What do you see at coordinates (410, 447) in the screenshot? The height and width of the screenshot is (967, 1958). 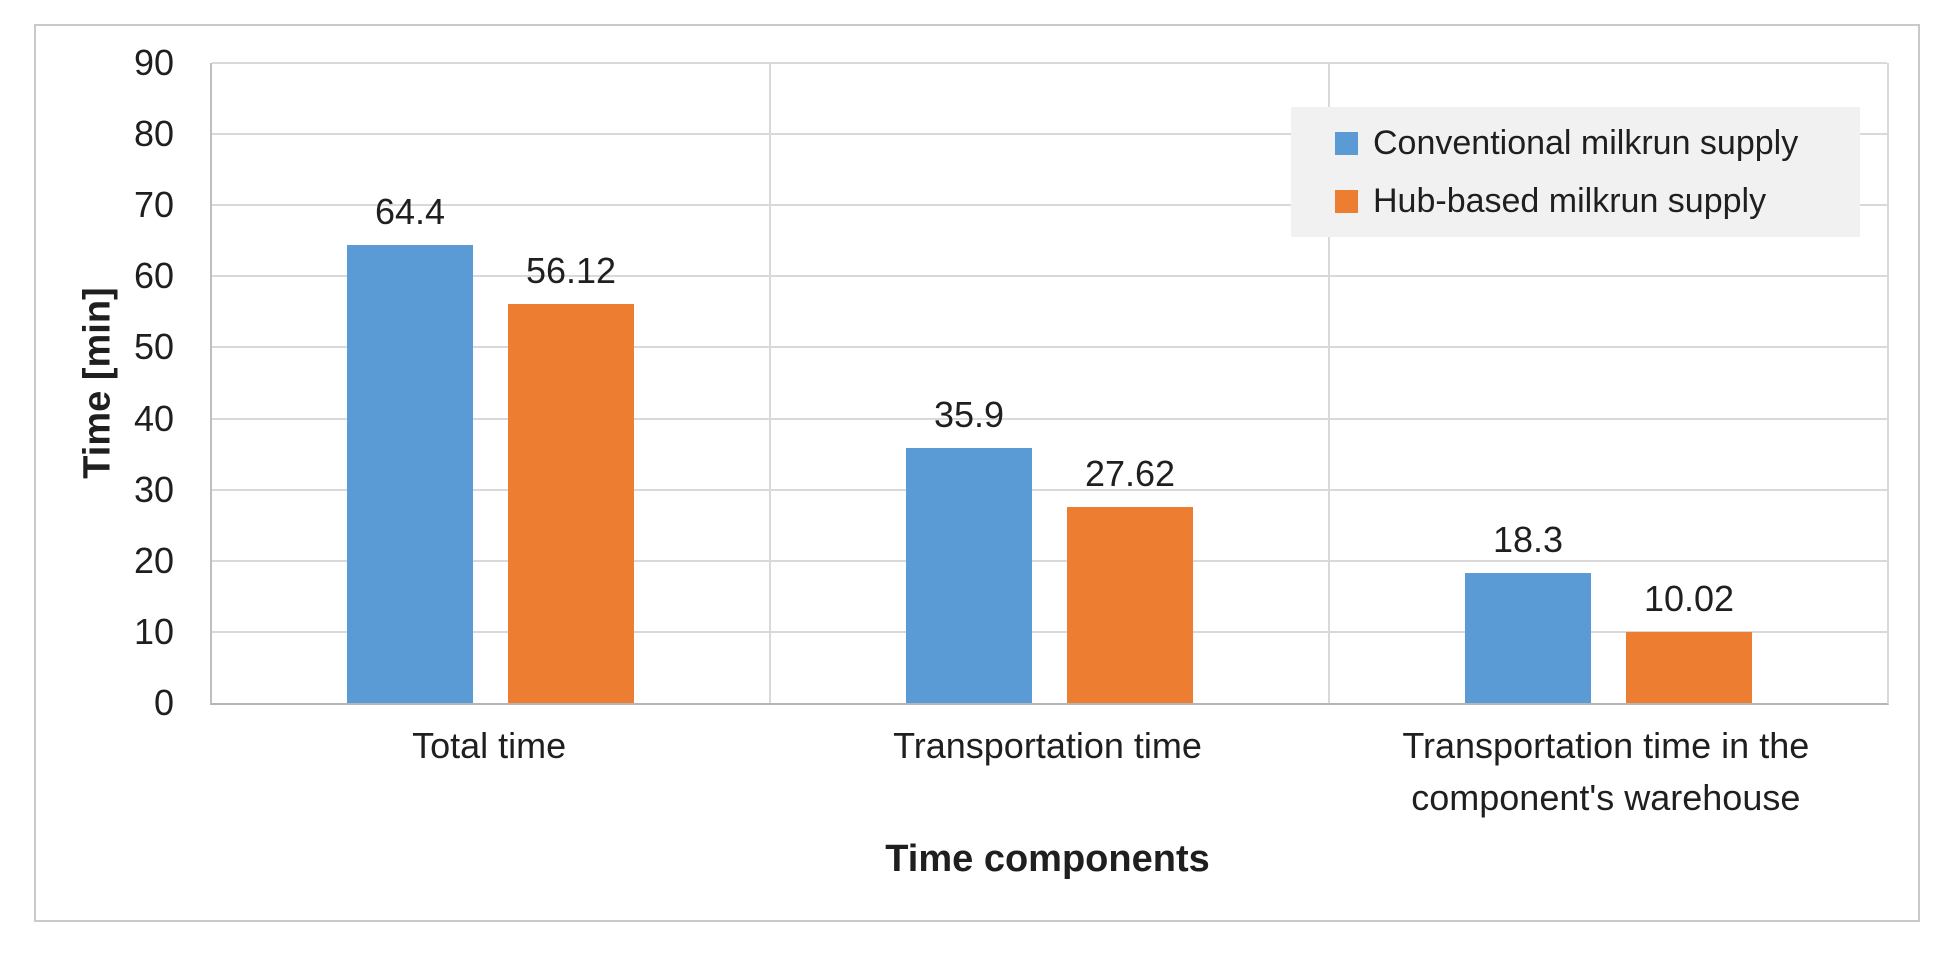 I see `bar-conventional-0: 64.4` at bounding box center [410, 447].